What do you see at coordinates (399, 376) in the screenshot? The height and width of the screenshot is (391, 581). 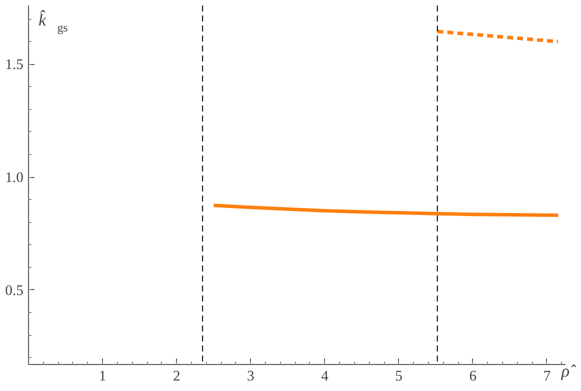 I see `x-tick-label: 5` at bounding box center [399, 376].